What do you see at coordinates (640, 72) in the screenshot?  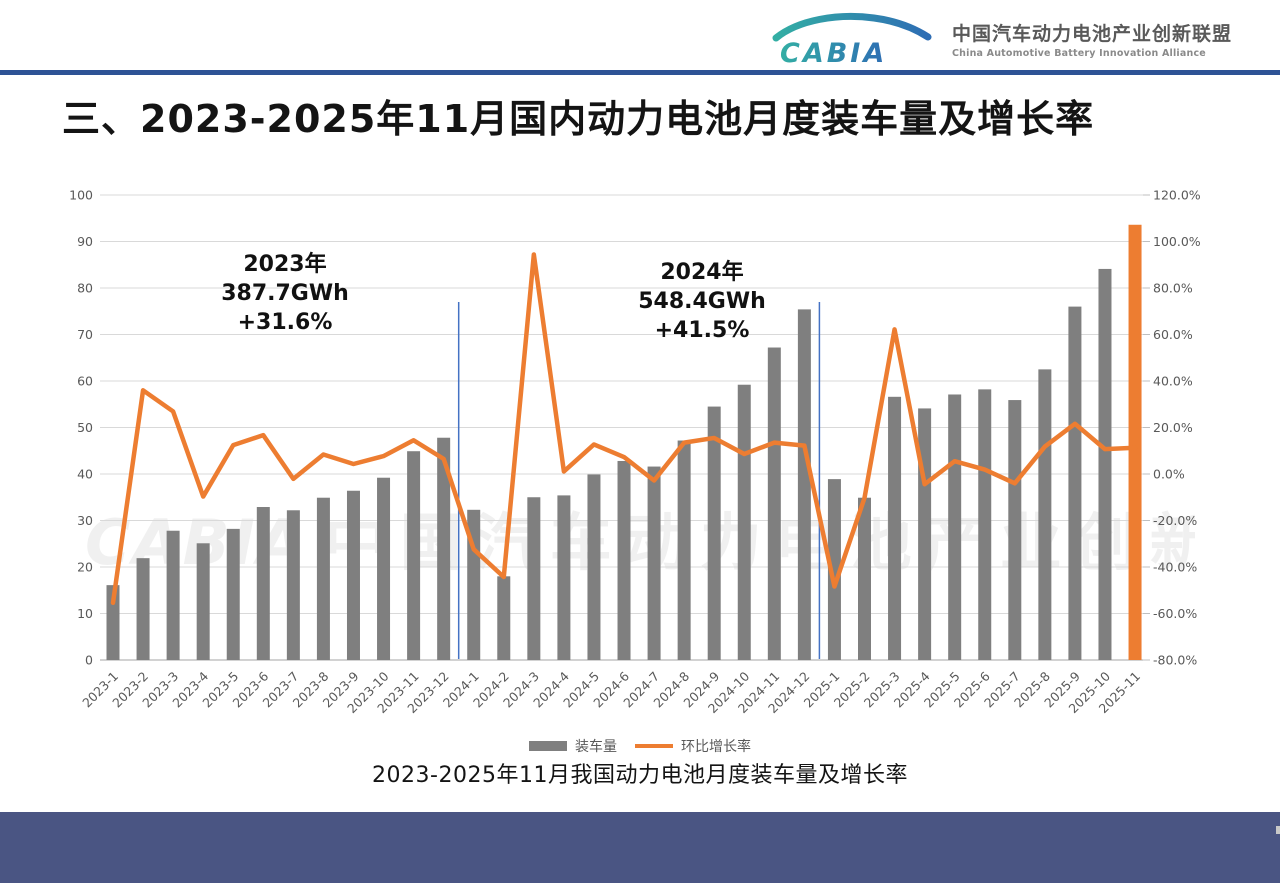 I see `header-divider` at bounding box center [640, 72].